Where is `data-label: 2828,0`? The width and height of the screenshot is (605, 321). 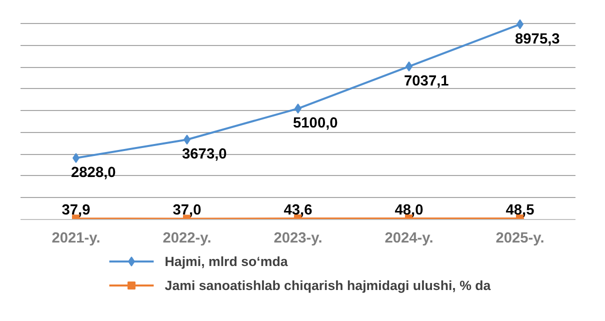 data-label: 2828,0 is located at coordinates (93, 172).